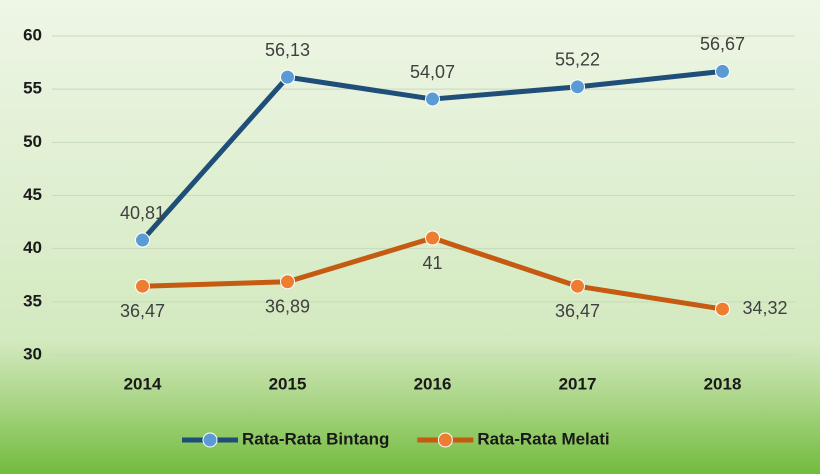 The width and height of the screenshot is (820, 474). I want to click on y-tick-label: 35, so click(32, 300).